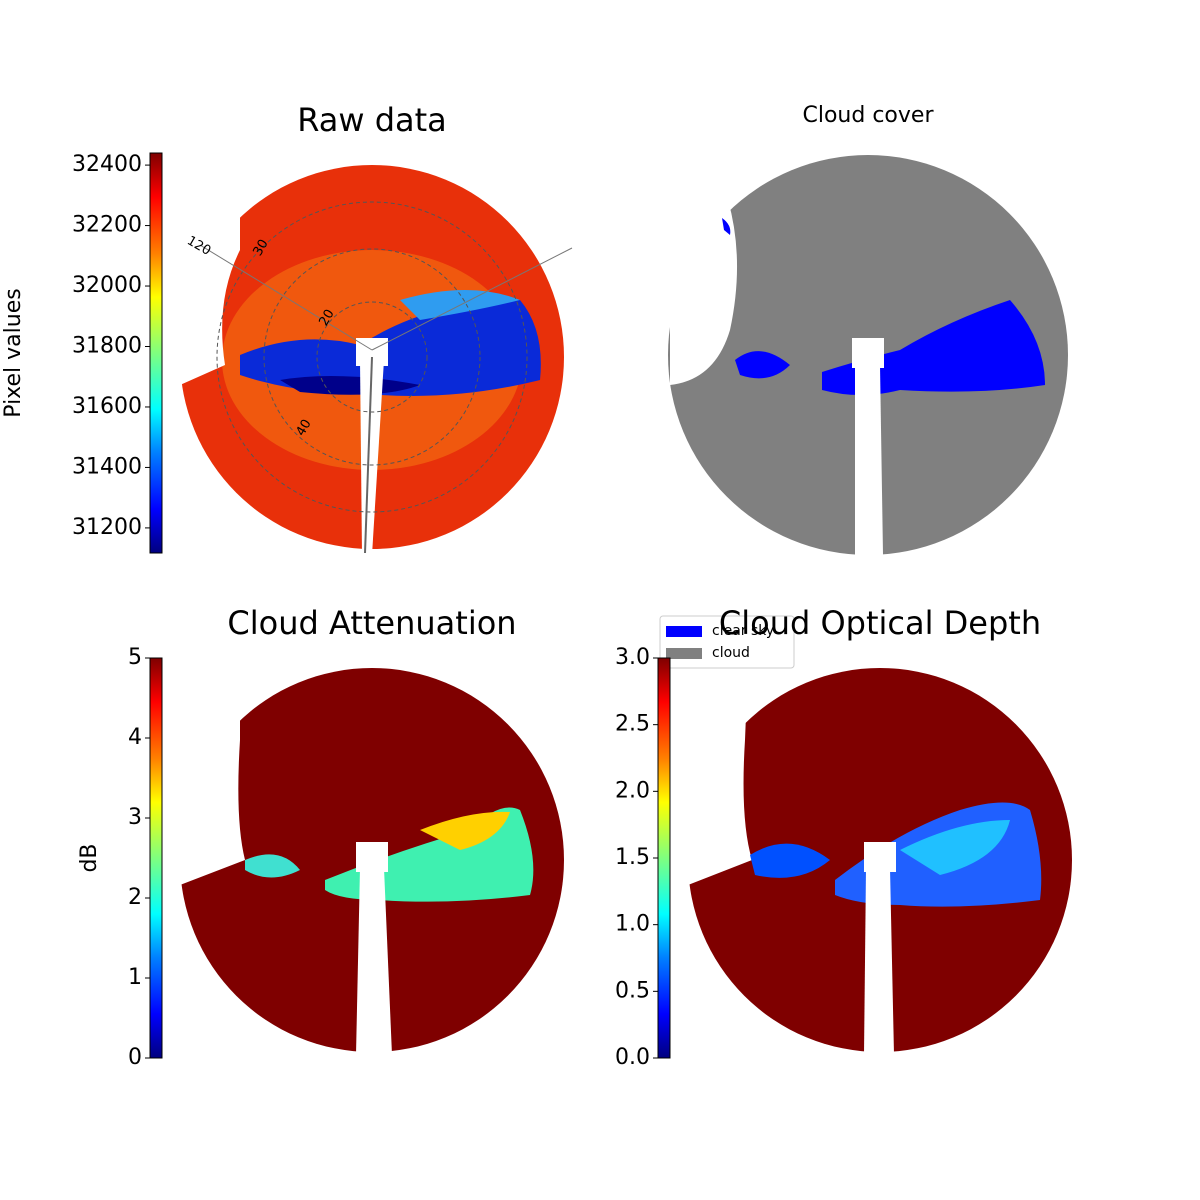 Image resolution: width=1200 pixels, height=1200 pixels. Describe the element at coordinates (372, 860) in the screenshot. I see `attenuation-image` at that location.